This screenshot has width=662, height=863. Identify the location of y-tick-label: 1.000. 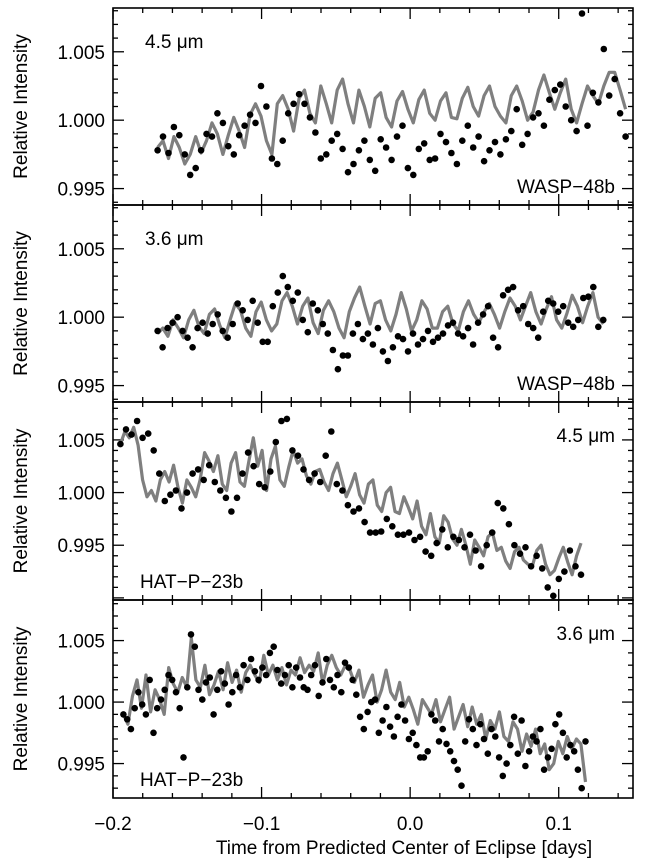
(81, 318).